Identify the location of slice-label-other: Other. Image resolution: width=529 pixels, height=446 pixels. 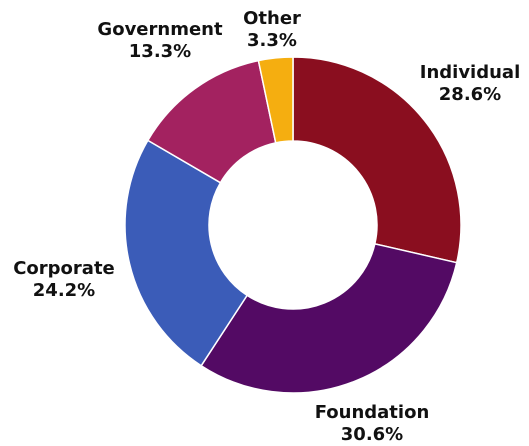
(272, 18).